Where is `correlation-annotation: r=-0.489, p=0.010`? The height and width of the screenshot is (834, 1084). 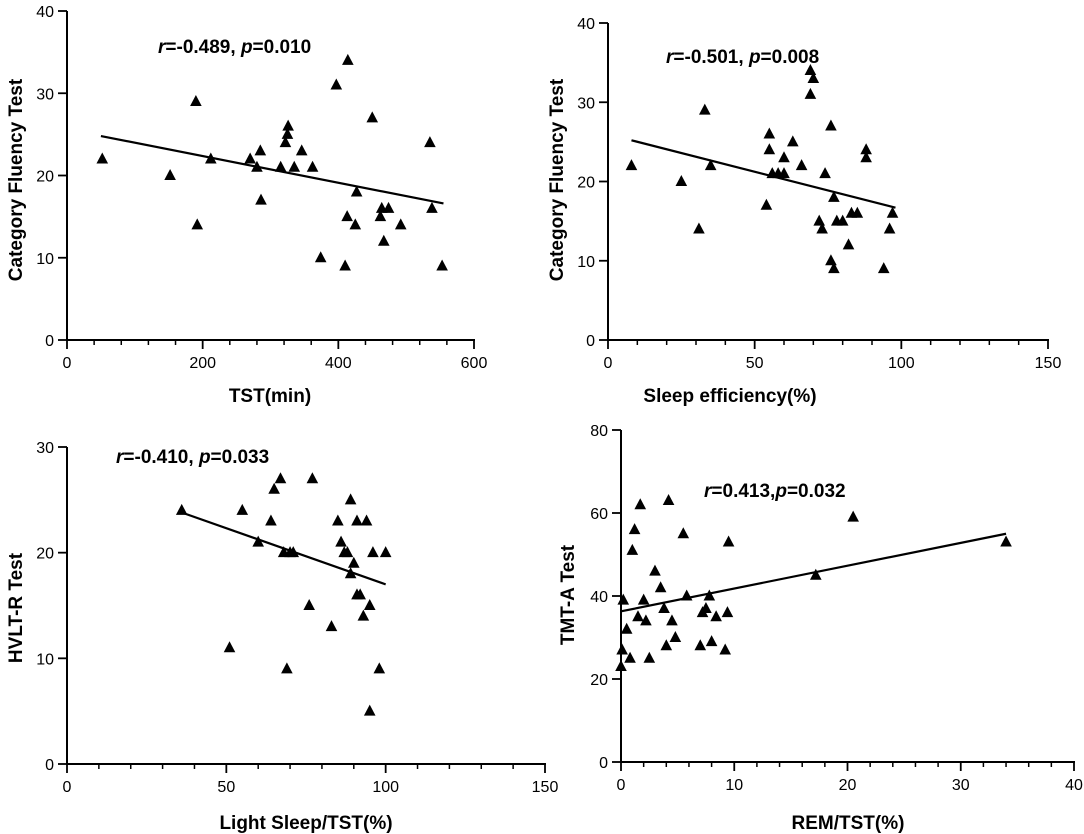 correlation-annotation: r=-0.489, p=0.010 is located at coordinates (234, 47).